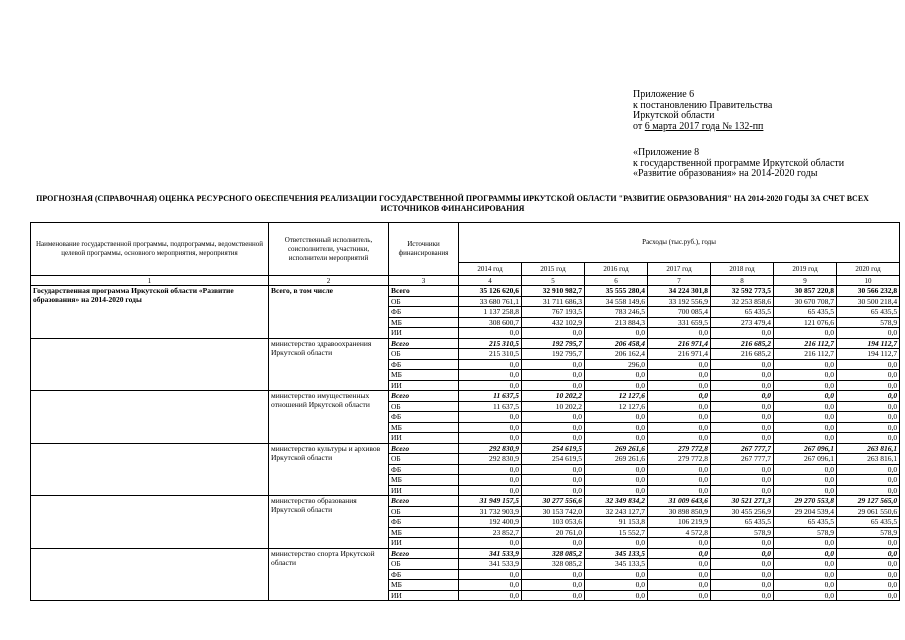 This screenshot has height=640, width=905. What do you see at coordinates (805, 343) in the screenshot?
I see `value-cell: 216 112,7` at bounding box center [805, 343].